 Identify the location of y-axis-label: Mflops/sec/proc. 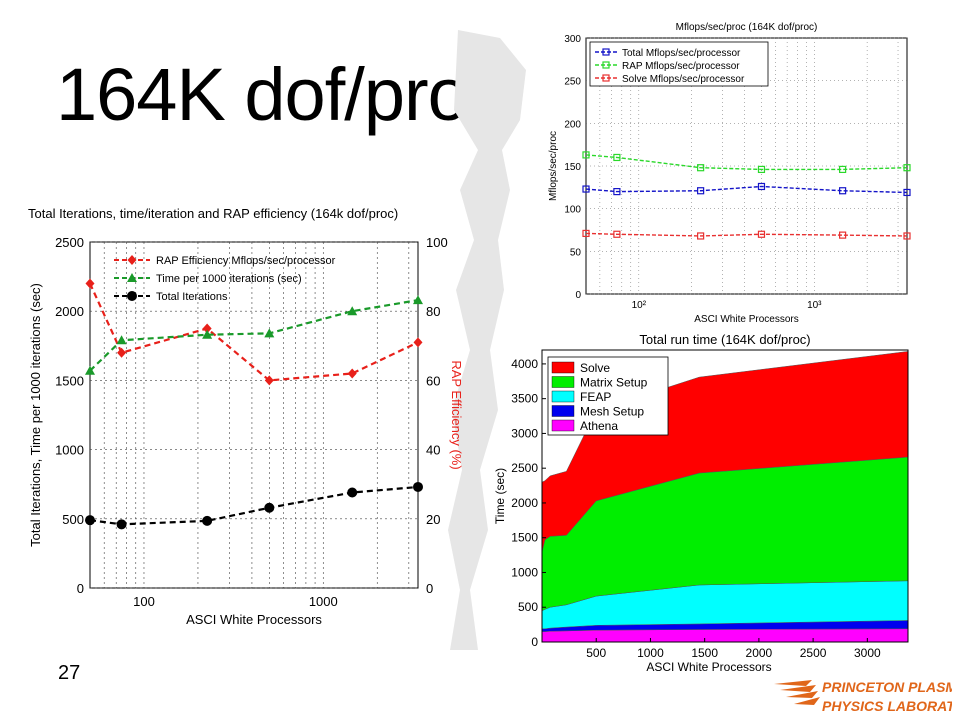
(553, 166).